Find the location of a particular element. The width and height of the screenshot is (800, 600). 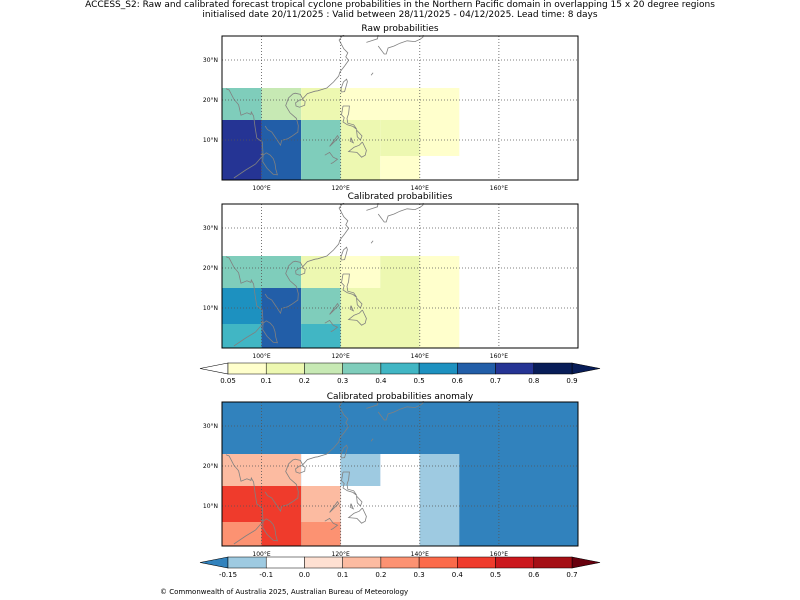

colorbar-tick-label: 0.05 is located at coordinates (228, 381).